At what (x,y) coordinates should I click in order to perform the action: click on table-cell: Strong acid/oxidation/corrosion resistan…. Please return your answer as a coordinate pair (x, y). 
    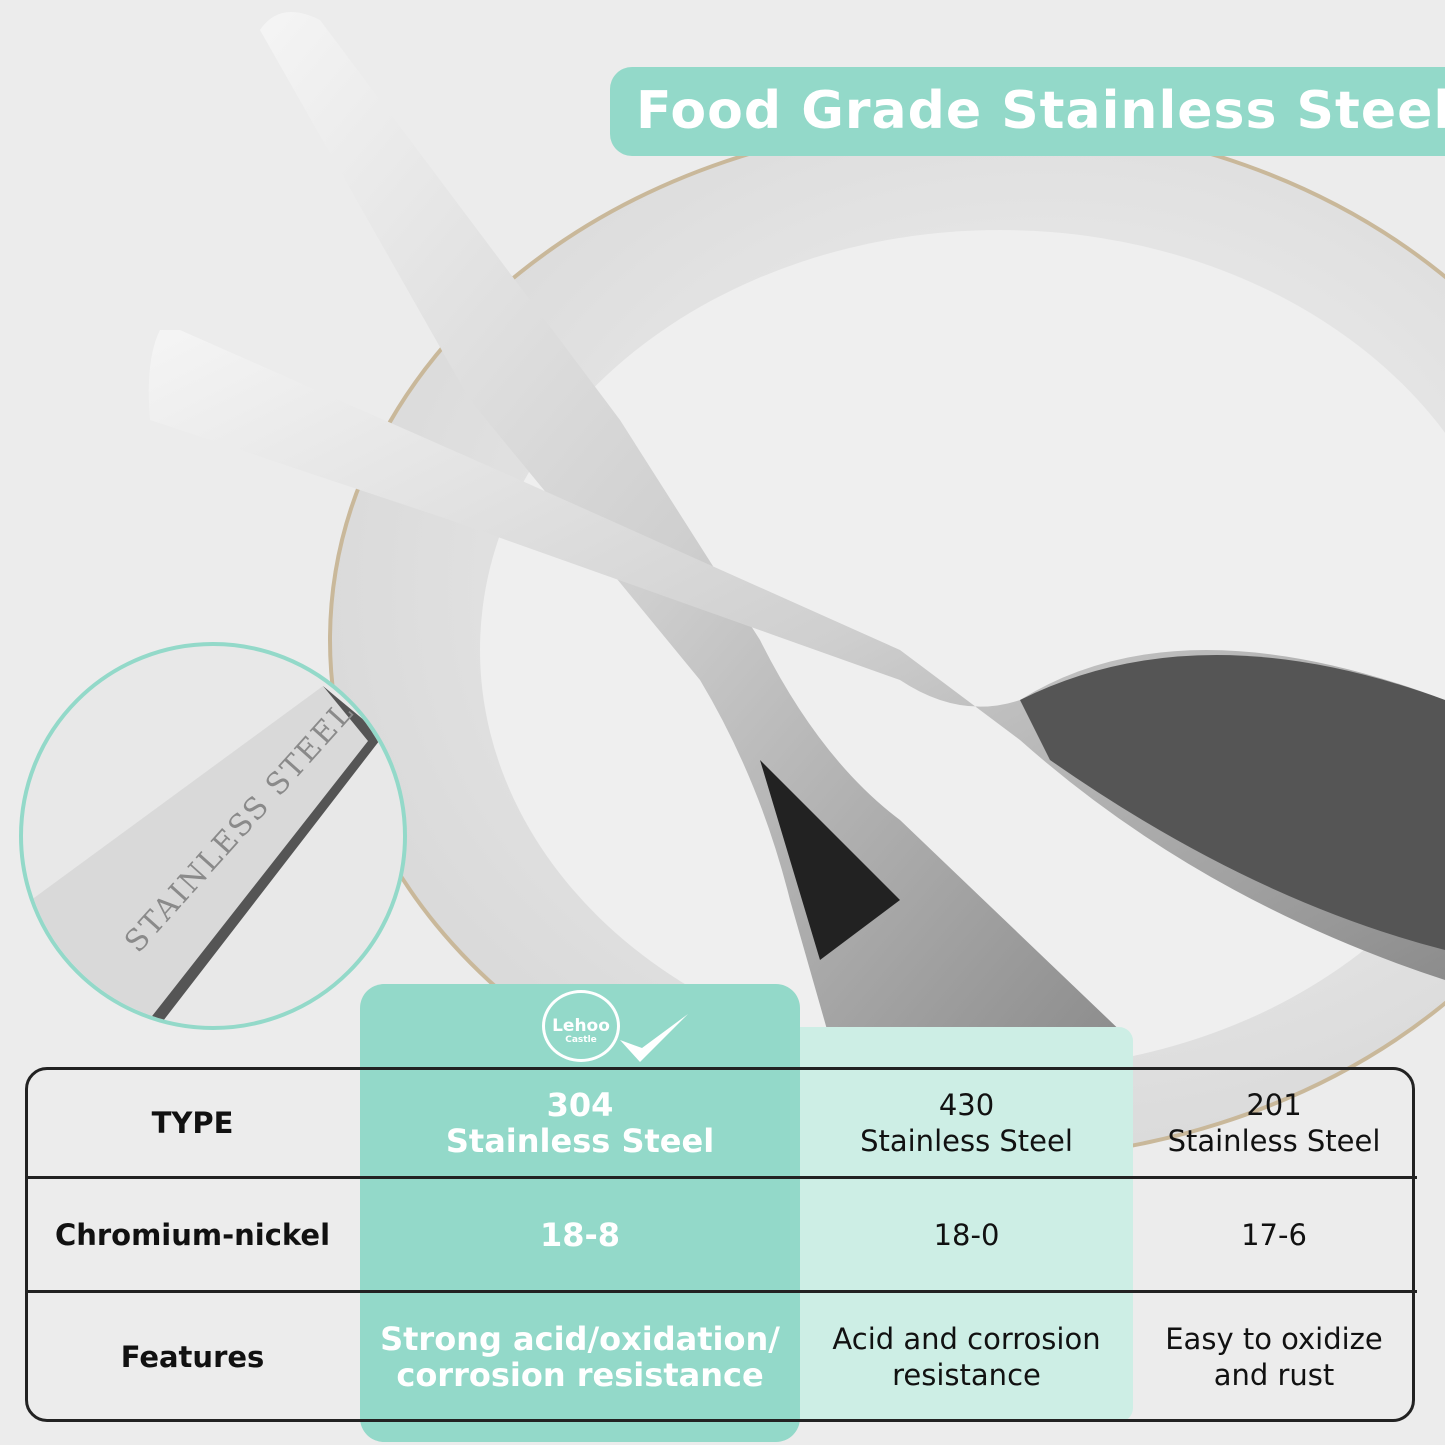
    Looking at the image, I should click on (580, 1356).